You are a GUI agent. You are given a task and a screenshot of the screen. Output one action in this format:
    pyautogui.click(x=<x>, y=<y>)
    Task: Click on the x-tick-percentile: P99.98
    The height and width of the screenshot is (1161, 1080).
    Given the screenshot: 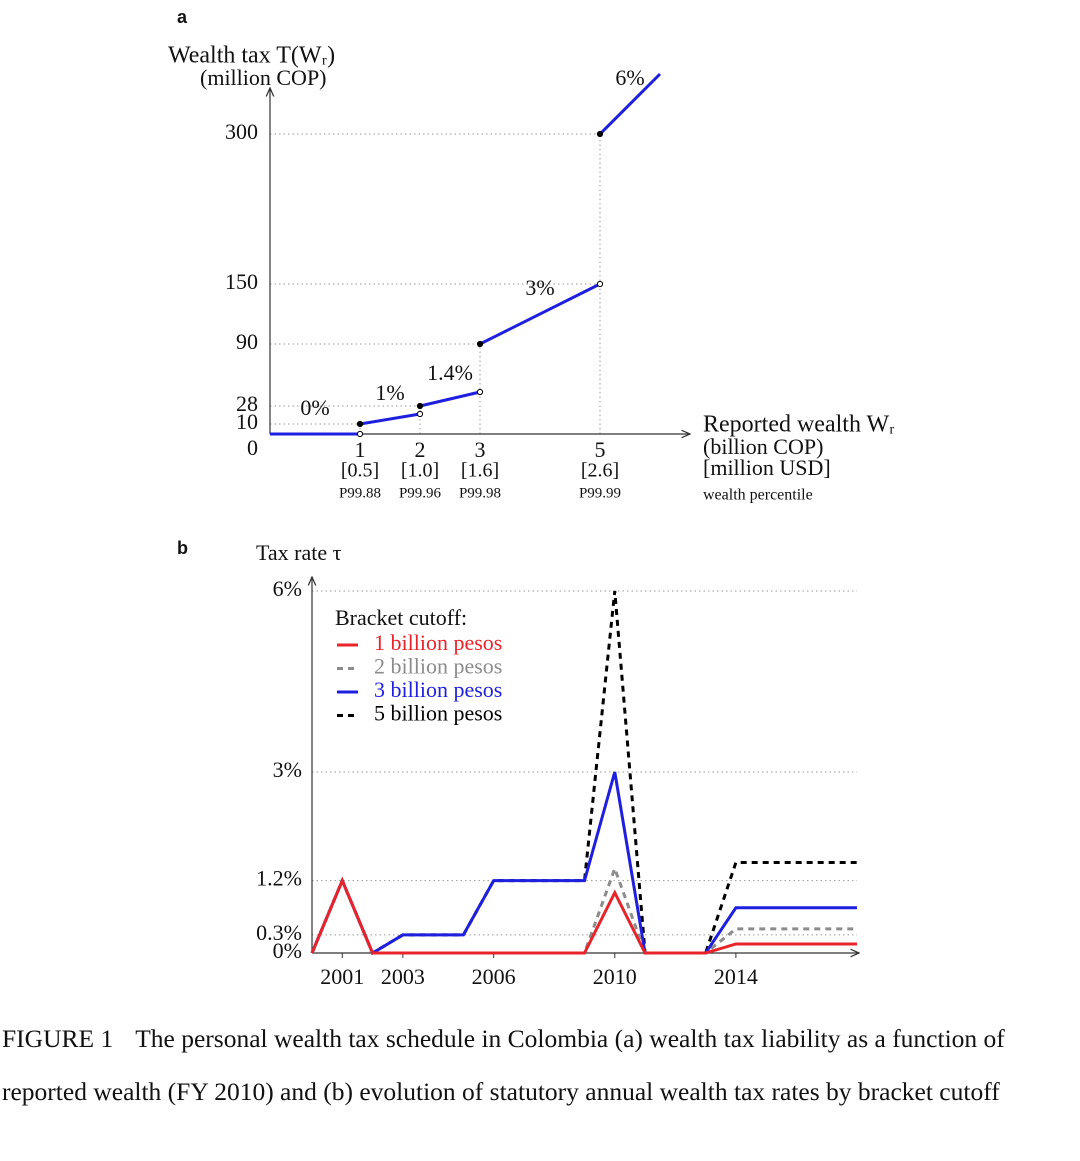 What is the action you would take?
    pyautogui.click(x=480, y=493)
    